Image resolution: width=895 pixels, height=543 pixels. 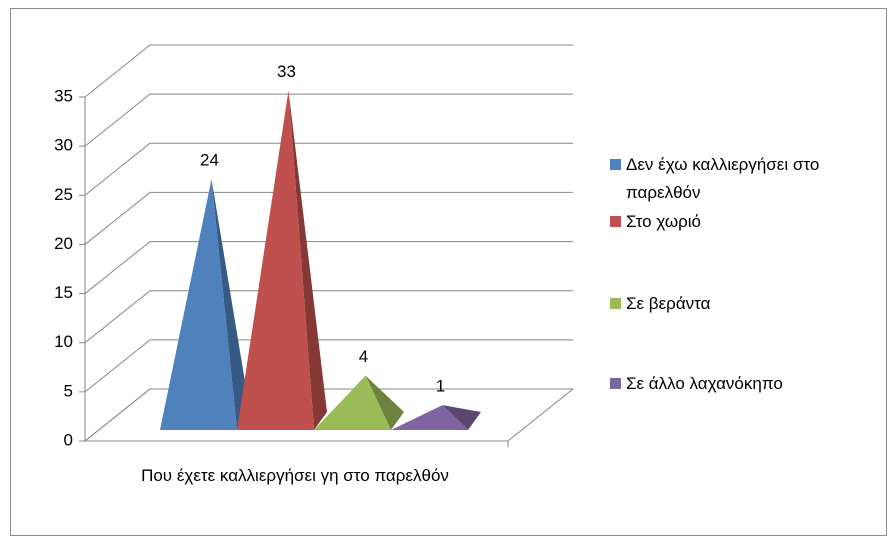 I want to click on legend-entry: Στο χωριό, so click(x=720, y=222).